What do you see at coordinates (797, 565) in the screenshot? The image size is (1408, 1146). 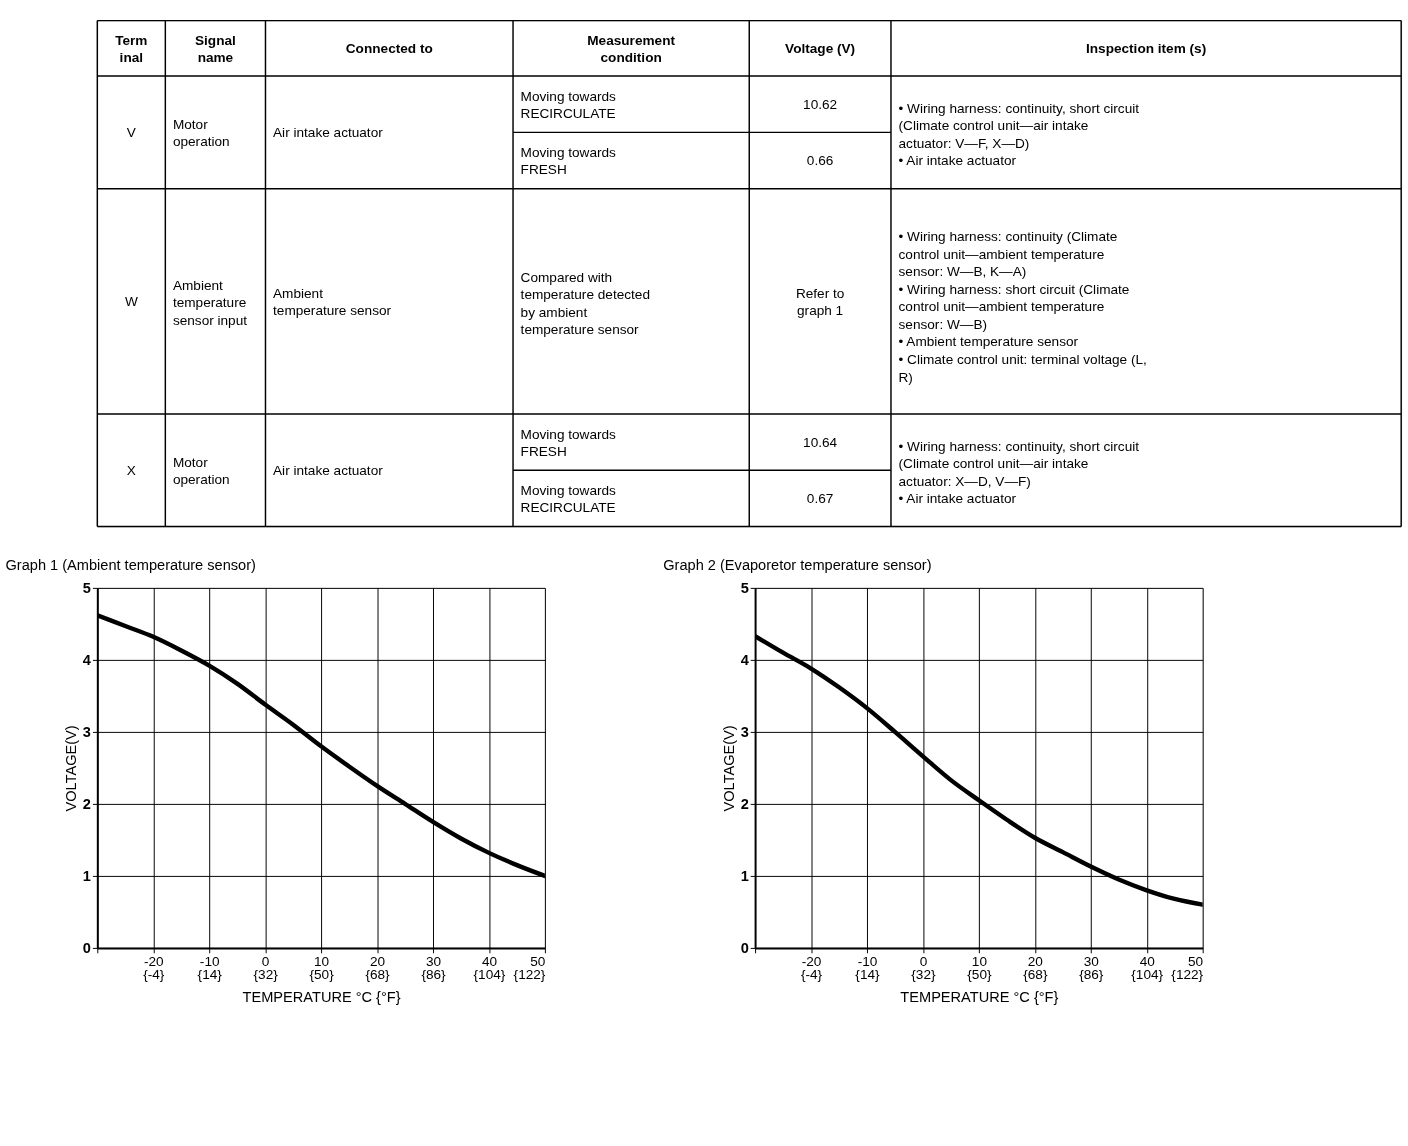 I see `chart-title: Graph 2 (Evaporetor temperature sensor)` at bounding box center [797, 565].